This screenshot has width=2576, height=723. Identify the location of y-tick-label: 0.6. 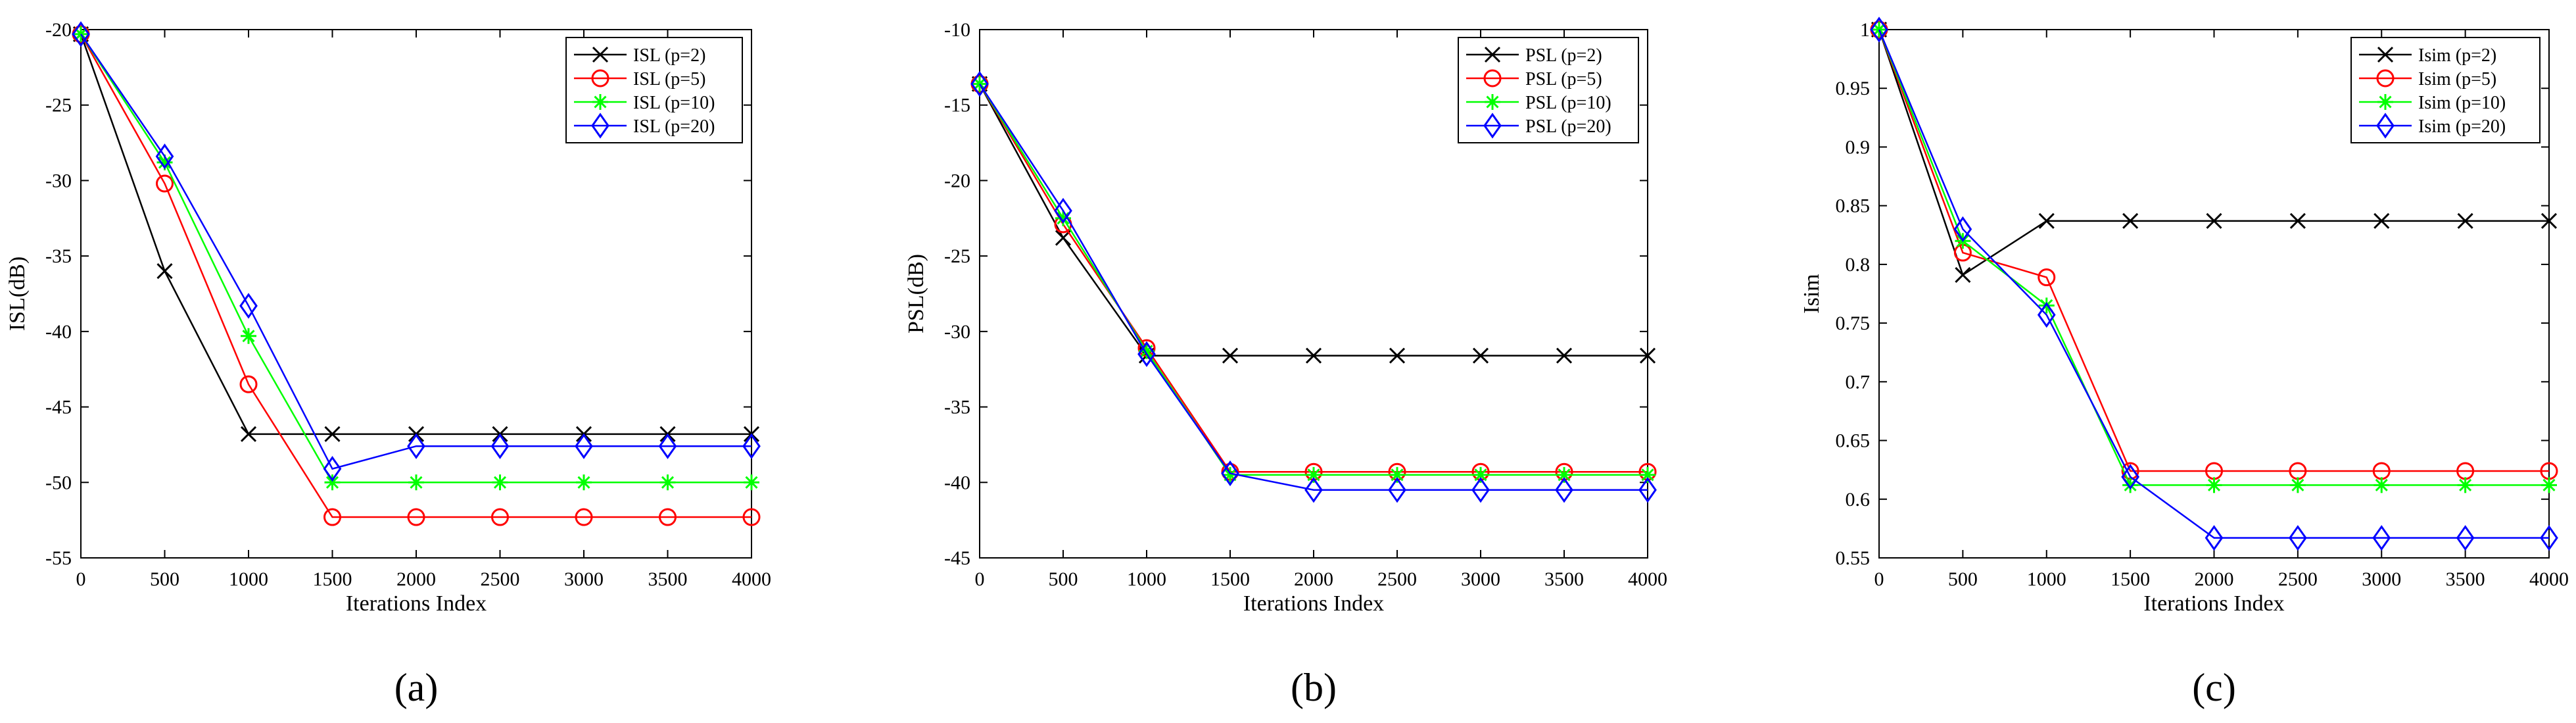
(1859, 500).